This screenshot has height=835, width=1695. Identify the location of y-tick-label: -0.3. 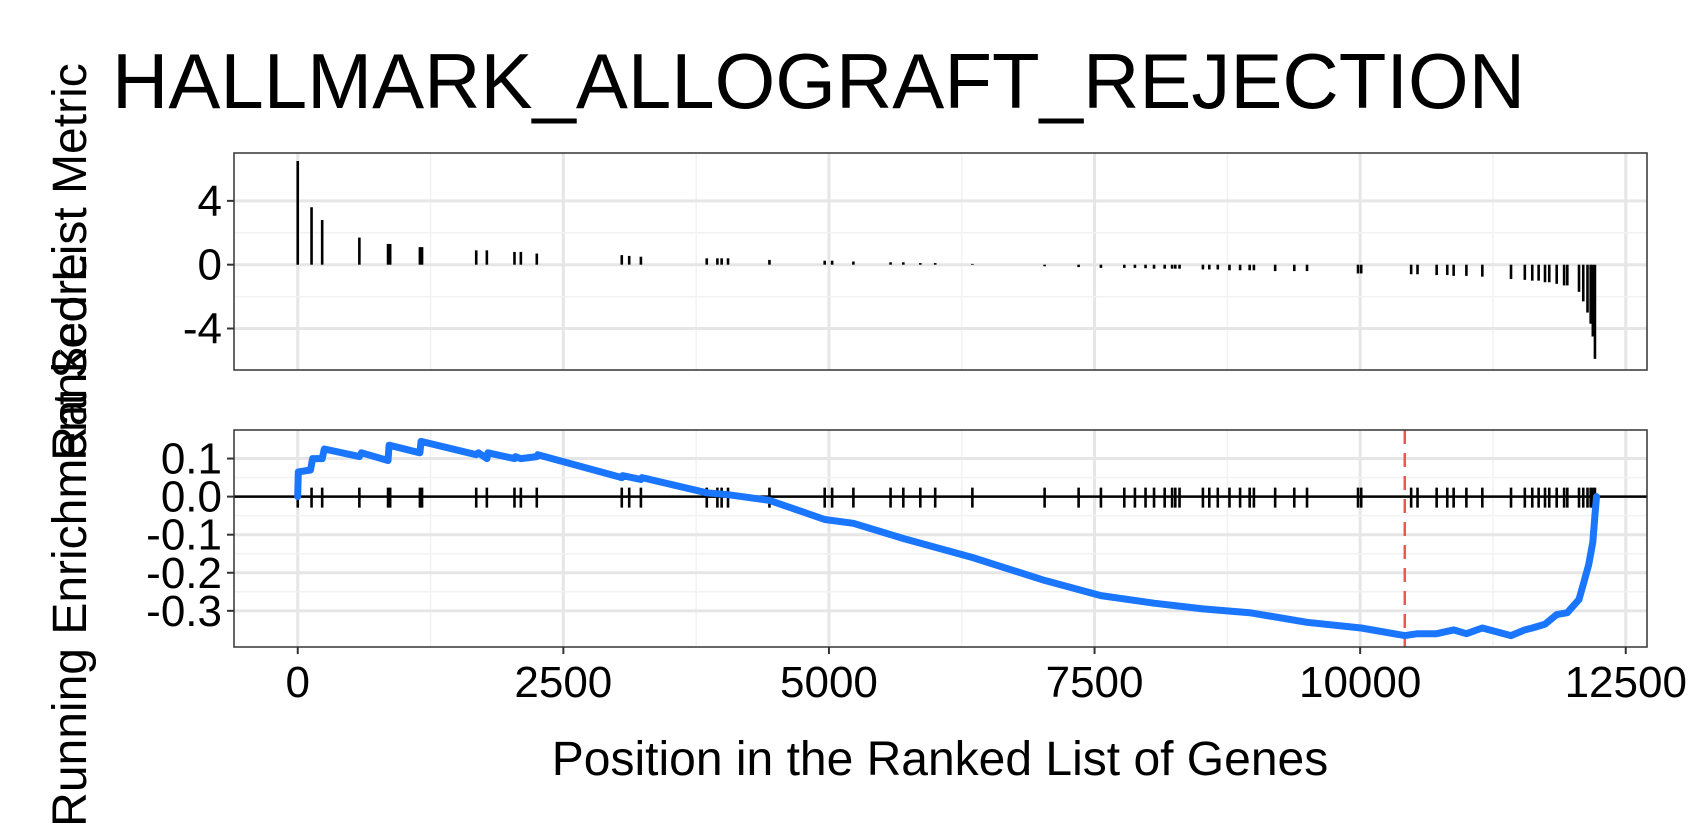
(184, 611).